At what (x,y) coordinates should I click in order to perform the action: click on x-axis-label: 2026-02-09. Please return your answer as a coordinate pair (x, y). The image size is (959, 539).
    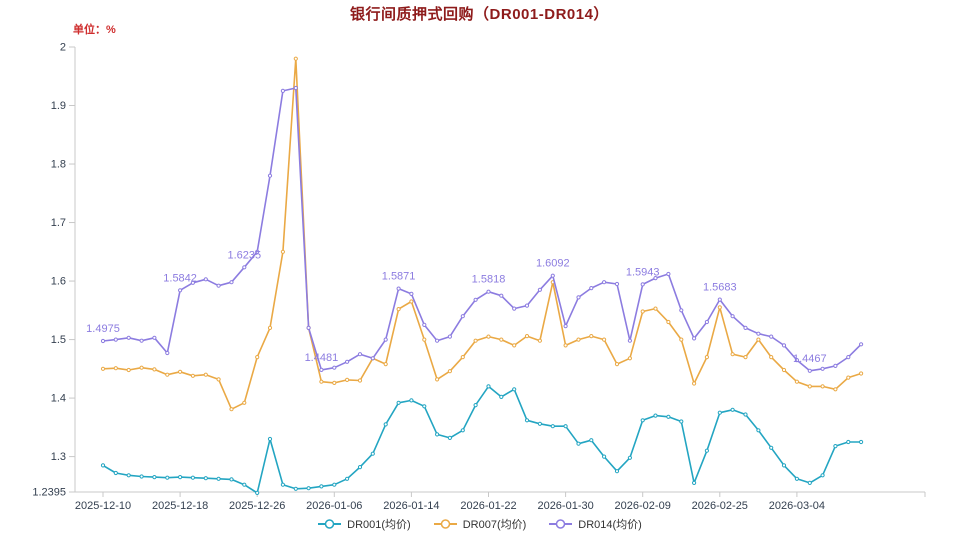
    Looking at the image, I should click on (643, 506).